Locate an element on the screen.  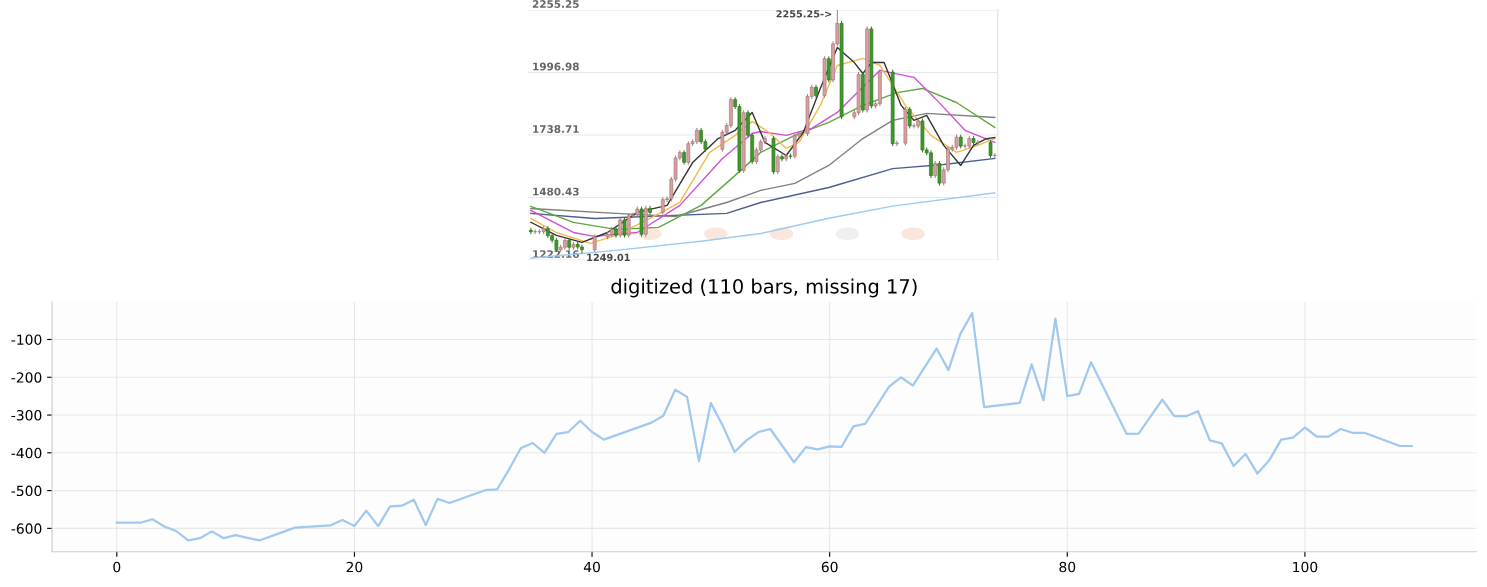
y-tick-label: 2255.25 is located at coordinates (555, 4).